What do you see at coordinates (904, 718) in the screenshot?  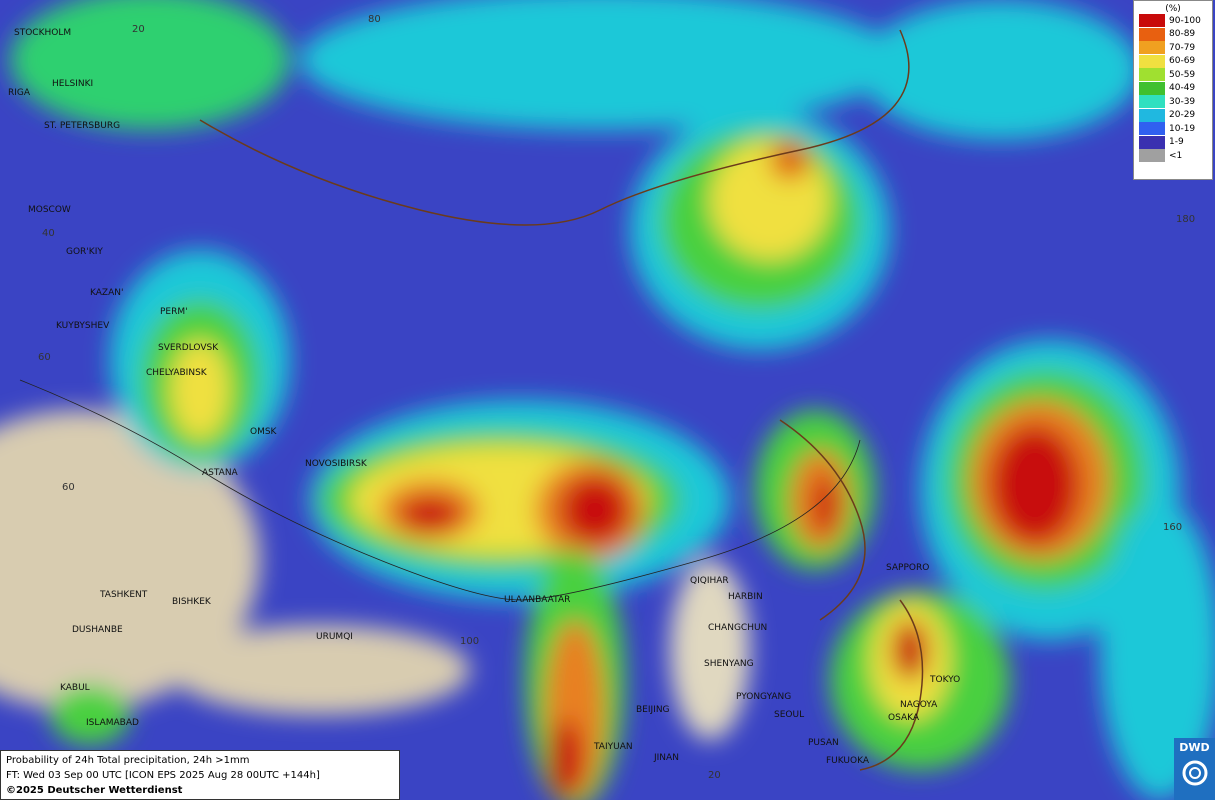 I see `city-label: OSAKA` at bounding box center [904, 718].